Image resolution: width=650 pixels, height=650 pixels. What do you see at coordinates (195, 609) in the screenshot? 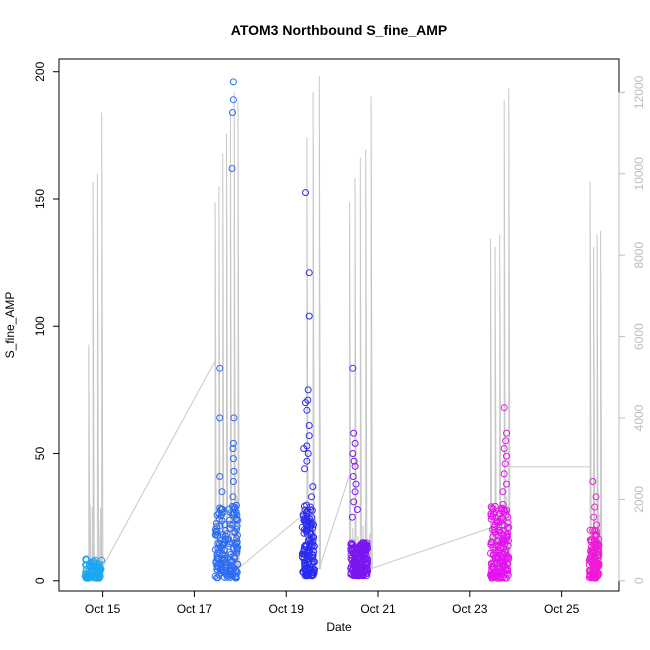
I see `x-tick-label: Oct 17` at bounding box center [195, 609].